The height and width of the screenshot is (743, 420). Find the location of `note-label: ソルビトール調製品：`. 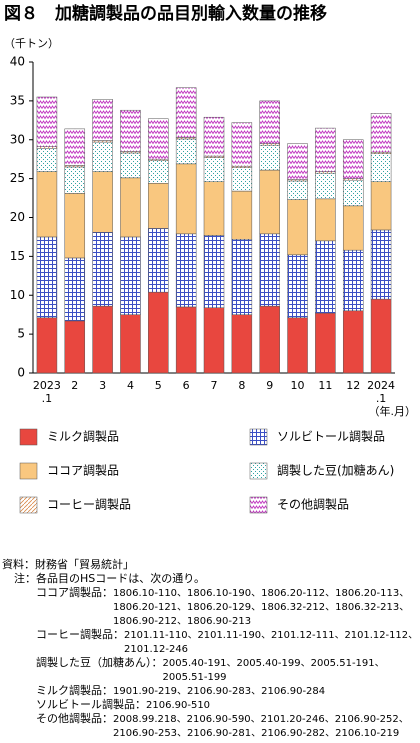

note-label: ソルビトール調製品： is located at coordinates (91, 704).